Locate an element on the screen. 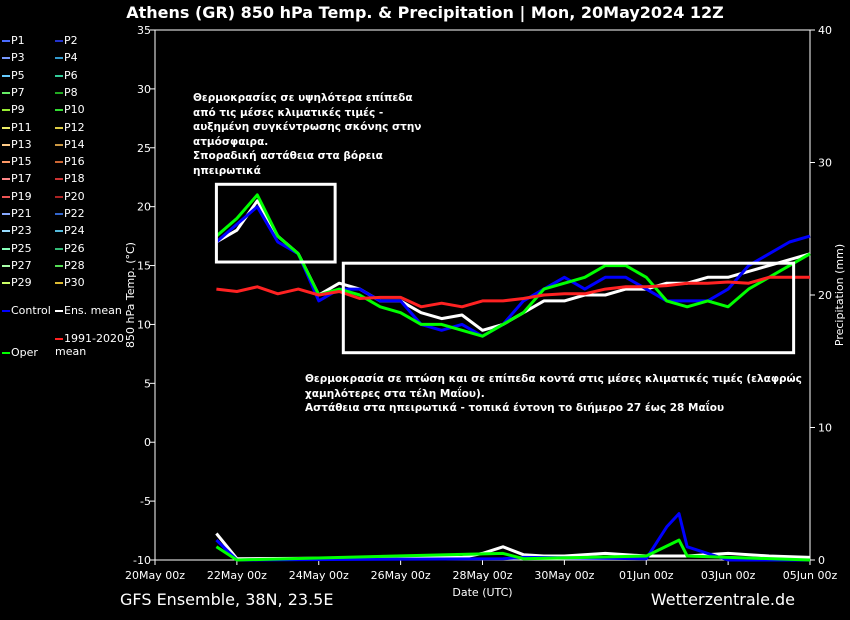  annotation-top-line: ηπειρωτικά is located at coordinates (227, 170).